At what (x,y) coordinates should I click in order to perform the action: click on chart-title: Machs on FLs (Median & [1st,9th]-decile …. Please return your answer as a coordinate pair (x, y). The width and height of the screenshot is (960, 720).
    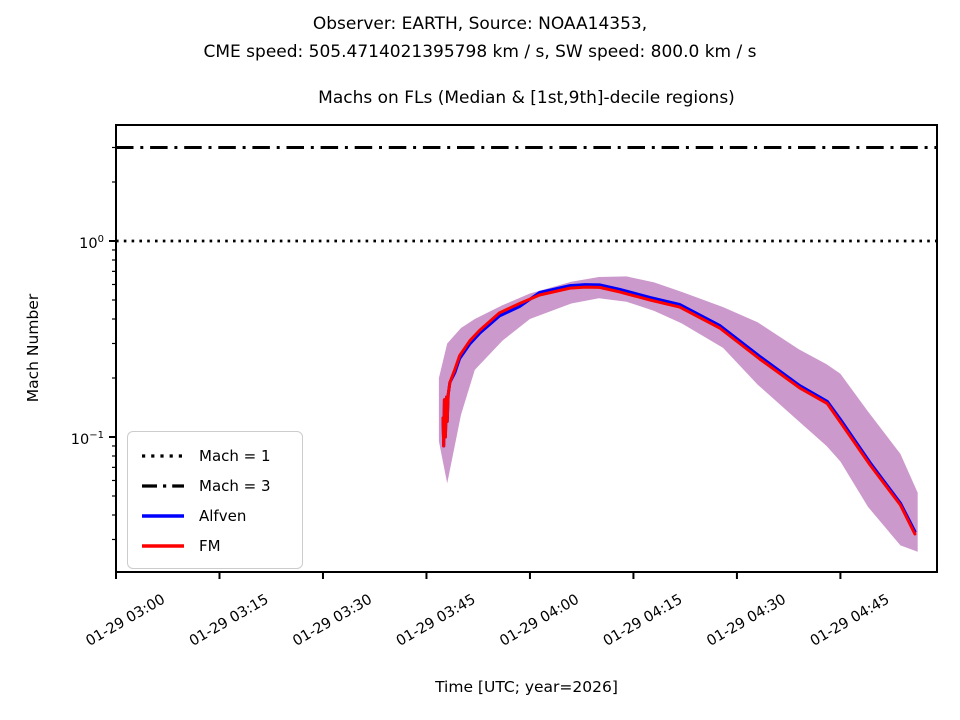
    Looking at the image, I should click on (526, 98).